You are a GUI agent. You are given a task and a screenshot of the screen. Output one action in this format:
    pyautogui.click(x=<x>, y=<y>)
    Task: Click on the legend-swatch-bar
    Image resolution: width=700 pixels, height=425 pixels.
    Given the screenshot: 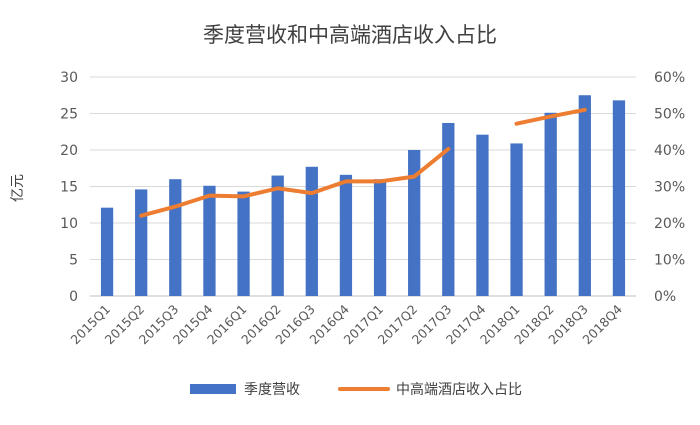 What is the action you would take?
    pyautogui.click(x=213, y=389)
    